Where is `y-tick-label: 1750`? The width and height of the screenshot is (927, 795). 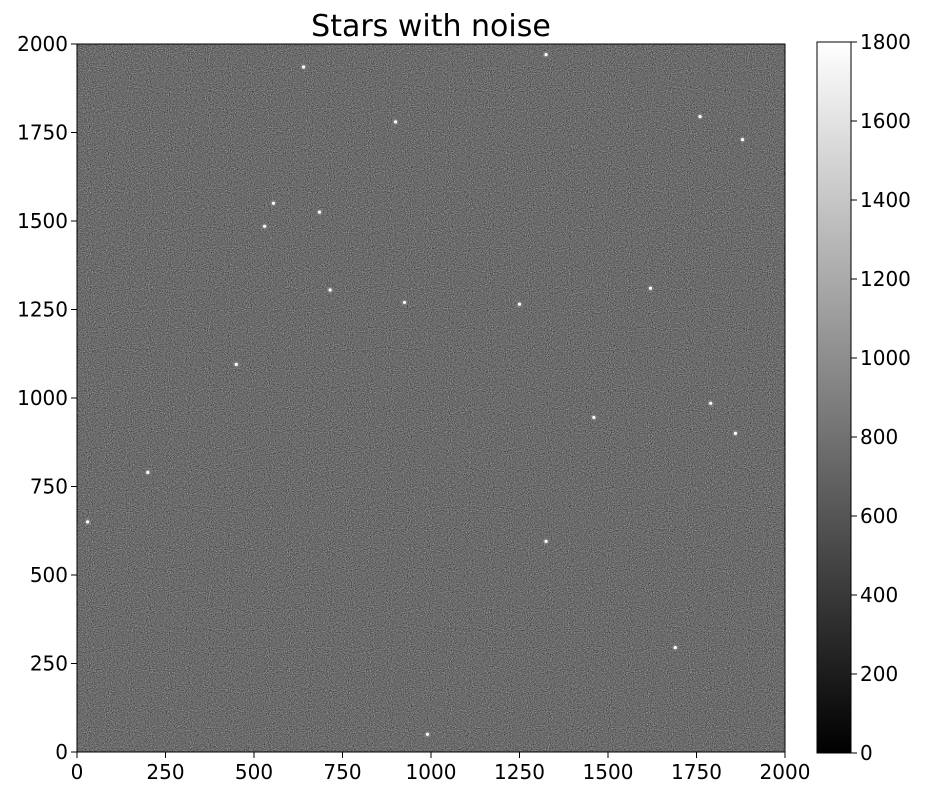 y-tick-label: 1750 is located at coordinates (42, 133).